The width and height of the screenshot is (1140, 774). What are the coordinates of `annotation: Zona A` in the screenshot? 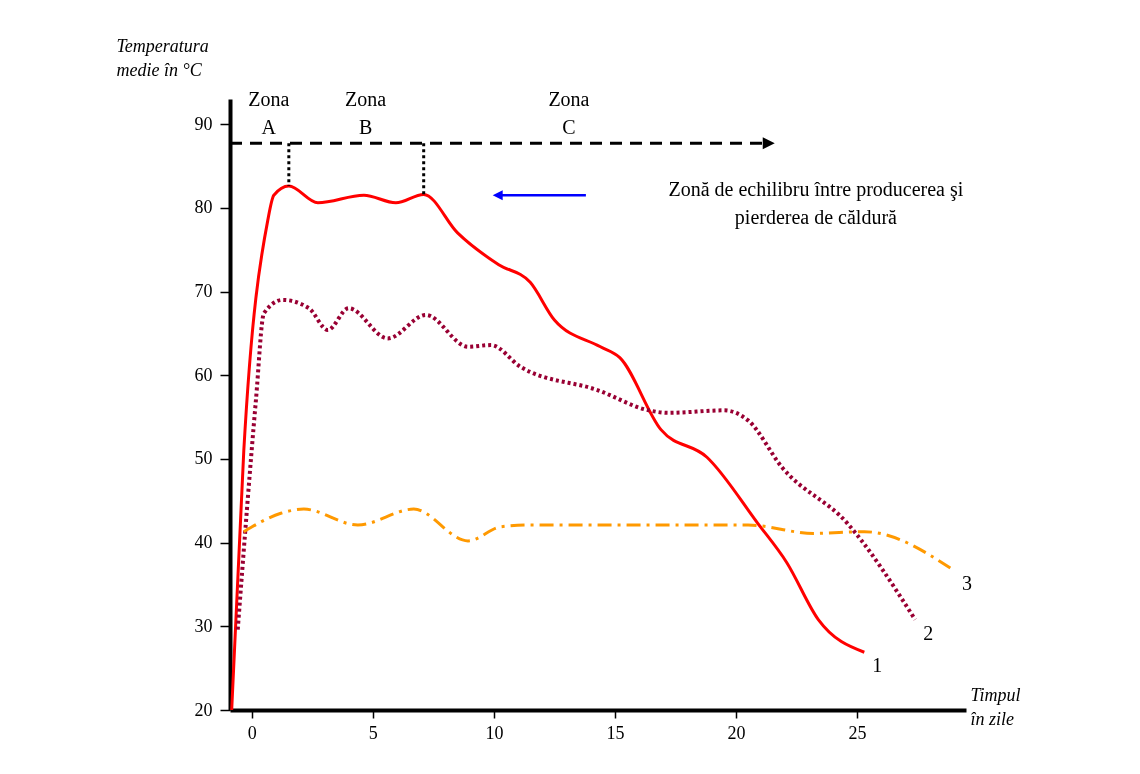 It's located at (269, 112).